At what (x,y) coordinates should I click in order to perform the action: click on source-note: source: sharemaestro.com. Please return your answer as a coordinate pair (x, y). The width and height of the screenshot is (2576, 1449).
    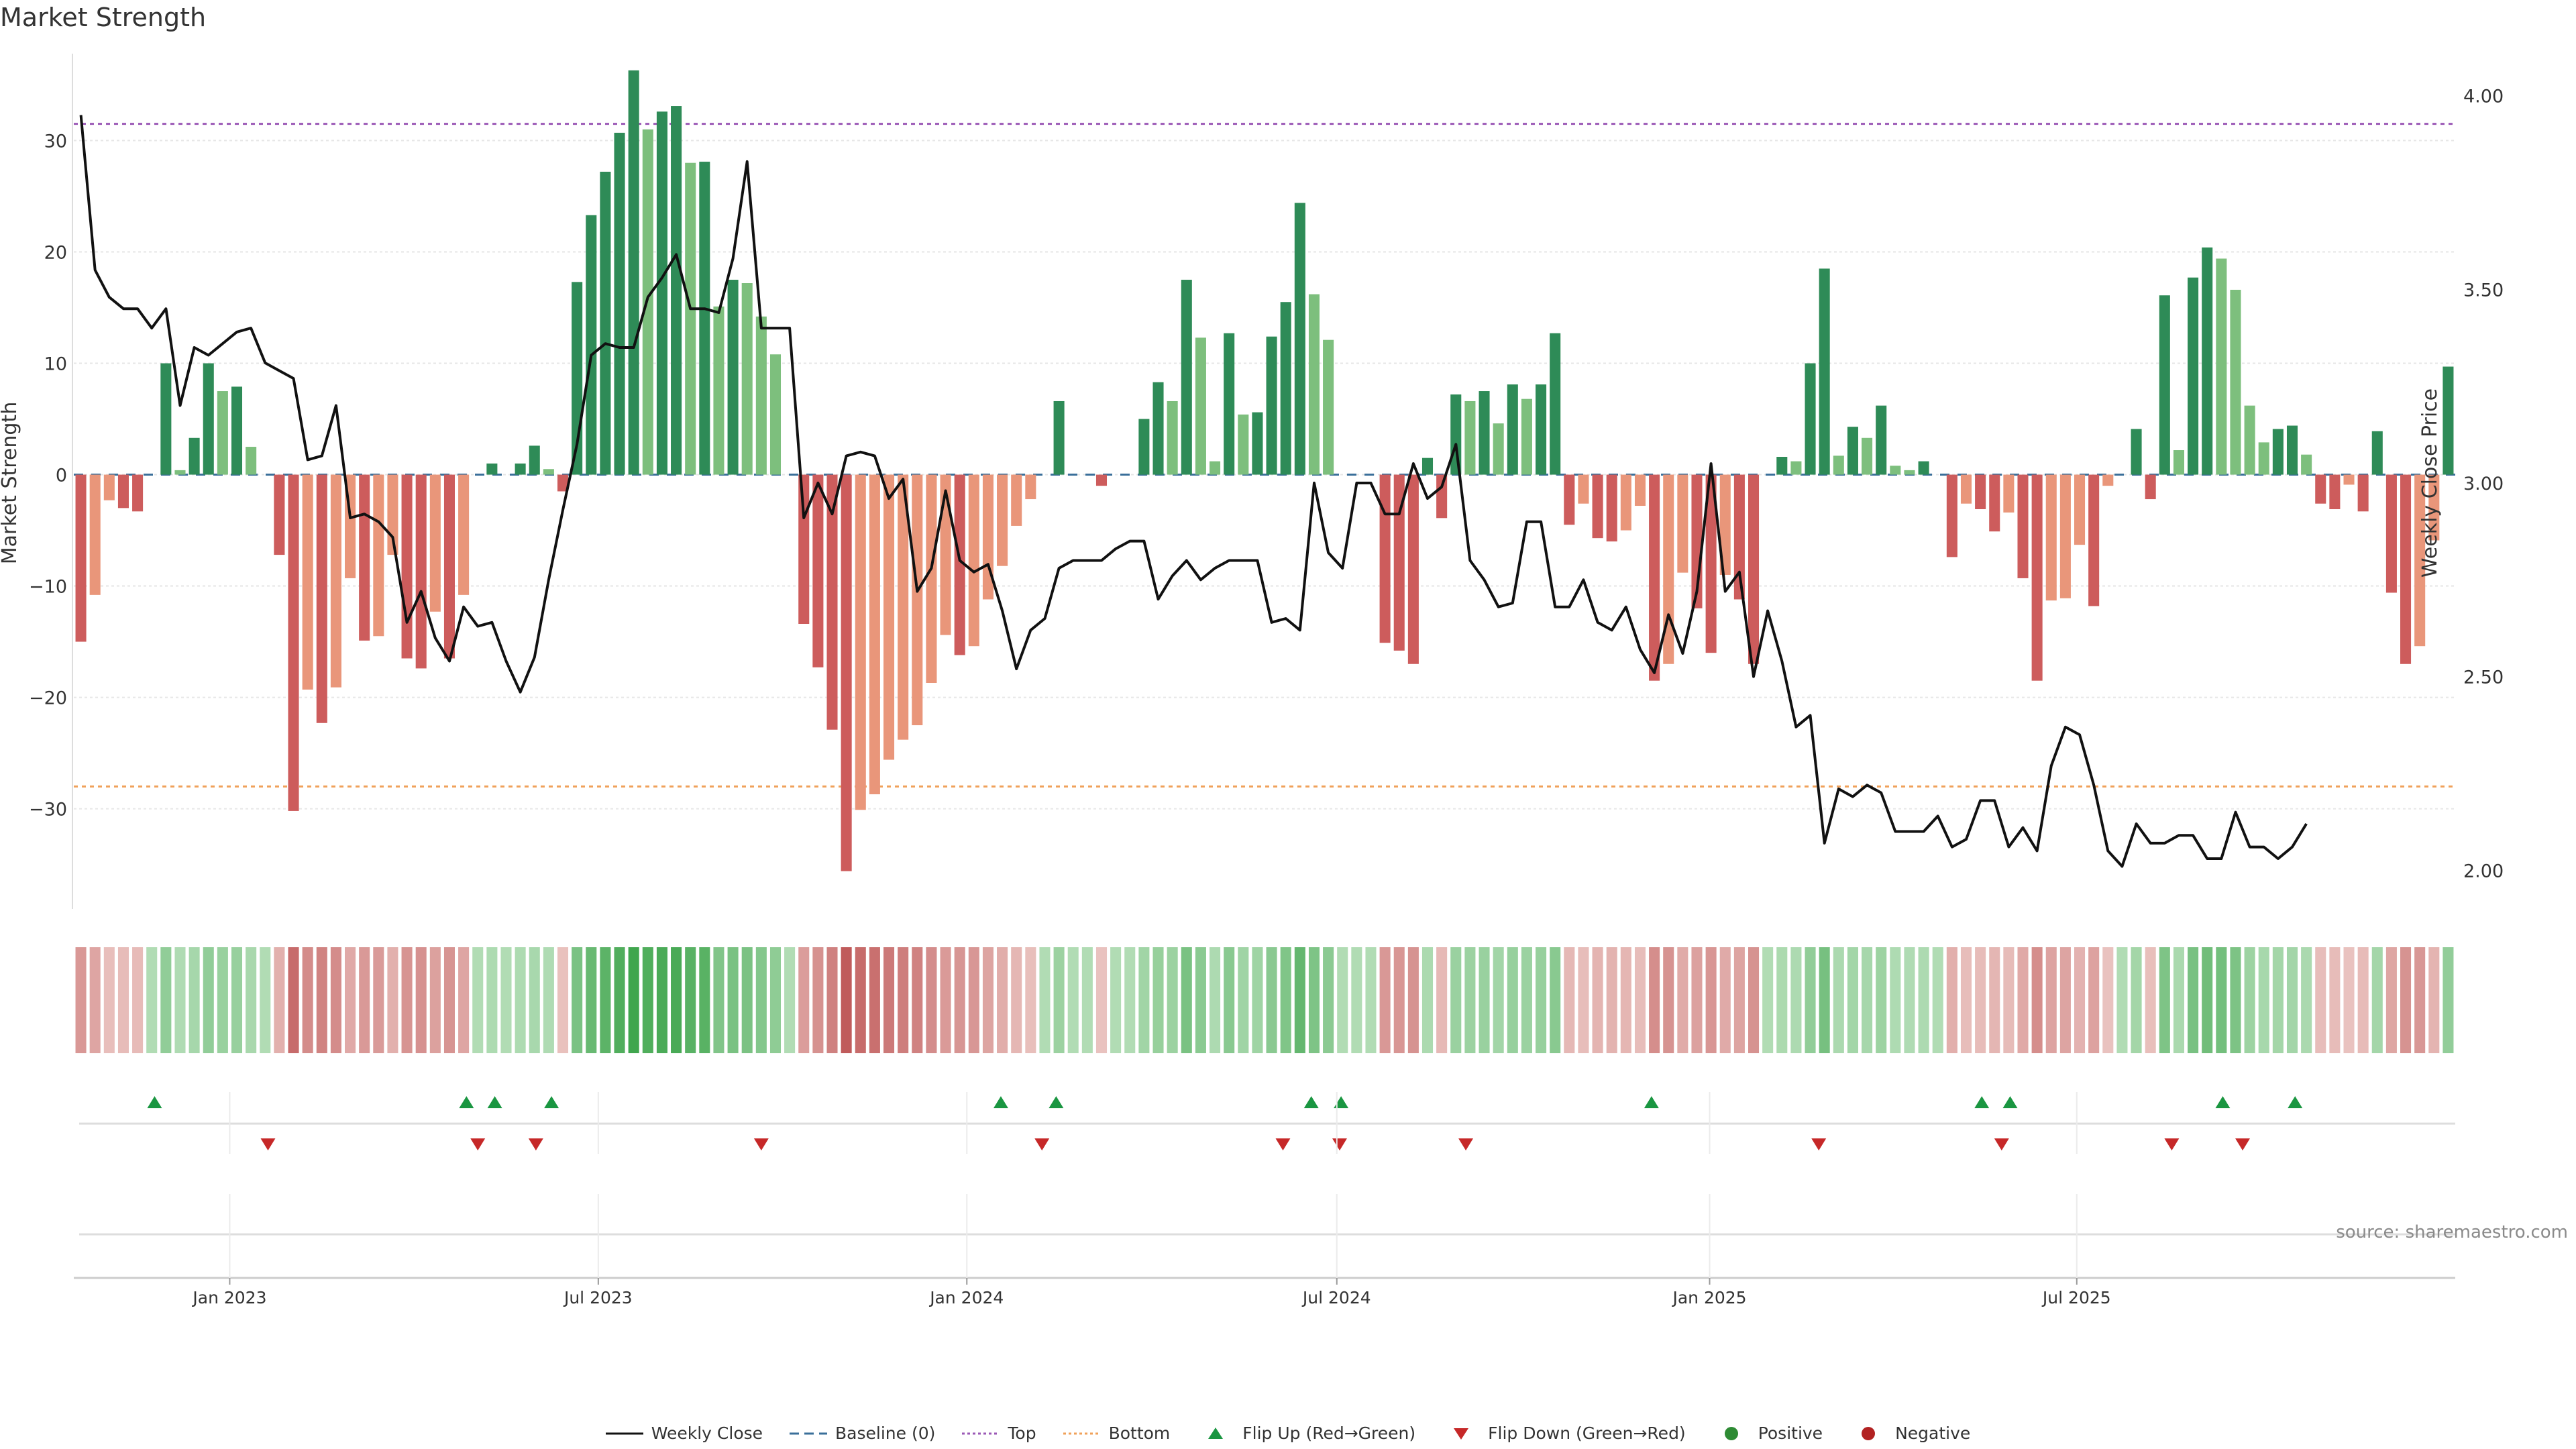
    Looking at the image, I should click on (2452, 1232).